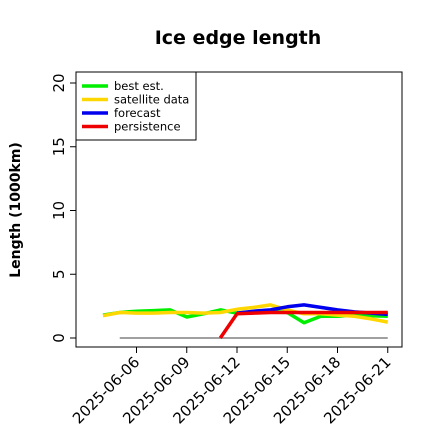 The height and width of the screenshot is (440, 440). What do you see at coordinates (139, 86) in the screenshot?
I see `legend-label: best est.` at bounding box center [139, 86].